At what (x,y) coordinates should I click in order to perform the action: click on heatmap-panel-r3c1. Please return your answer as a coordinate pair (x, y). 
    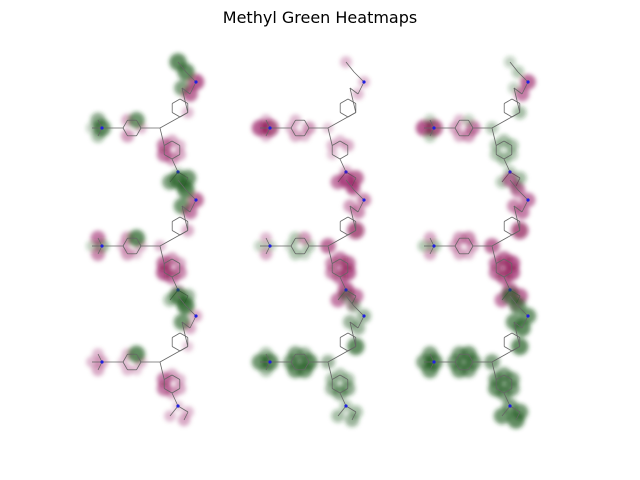
    Looking at the image, I should click on (144, 357).